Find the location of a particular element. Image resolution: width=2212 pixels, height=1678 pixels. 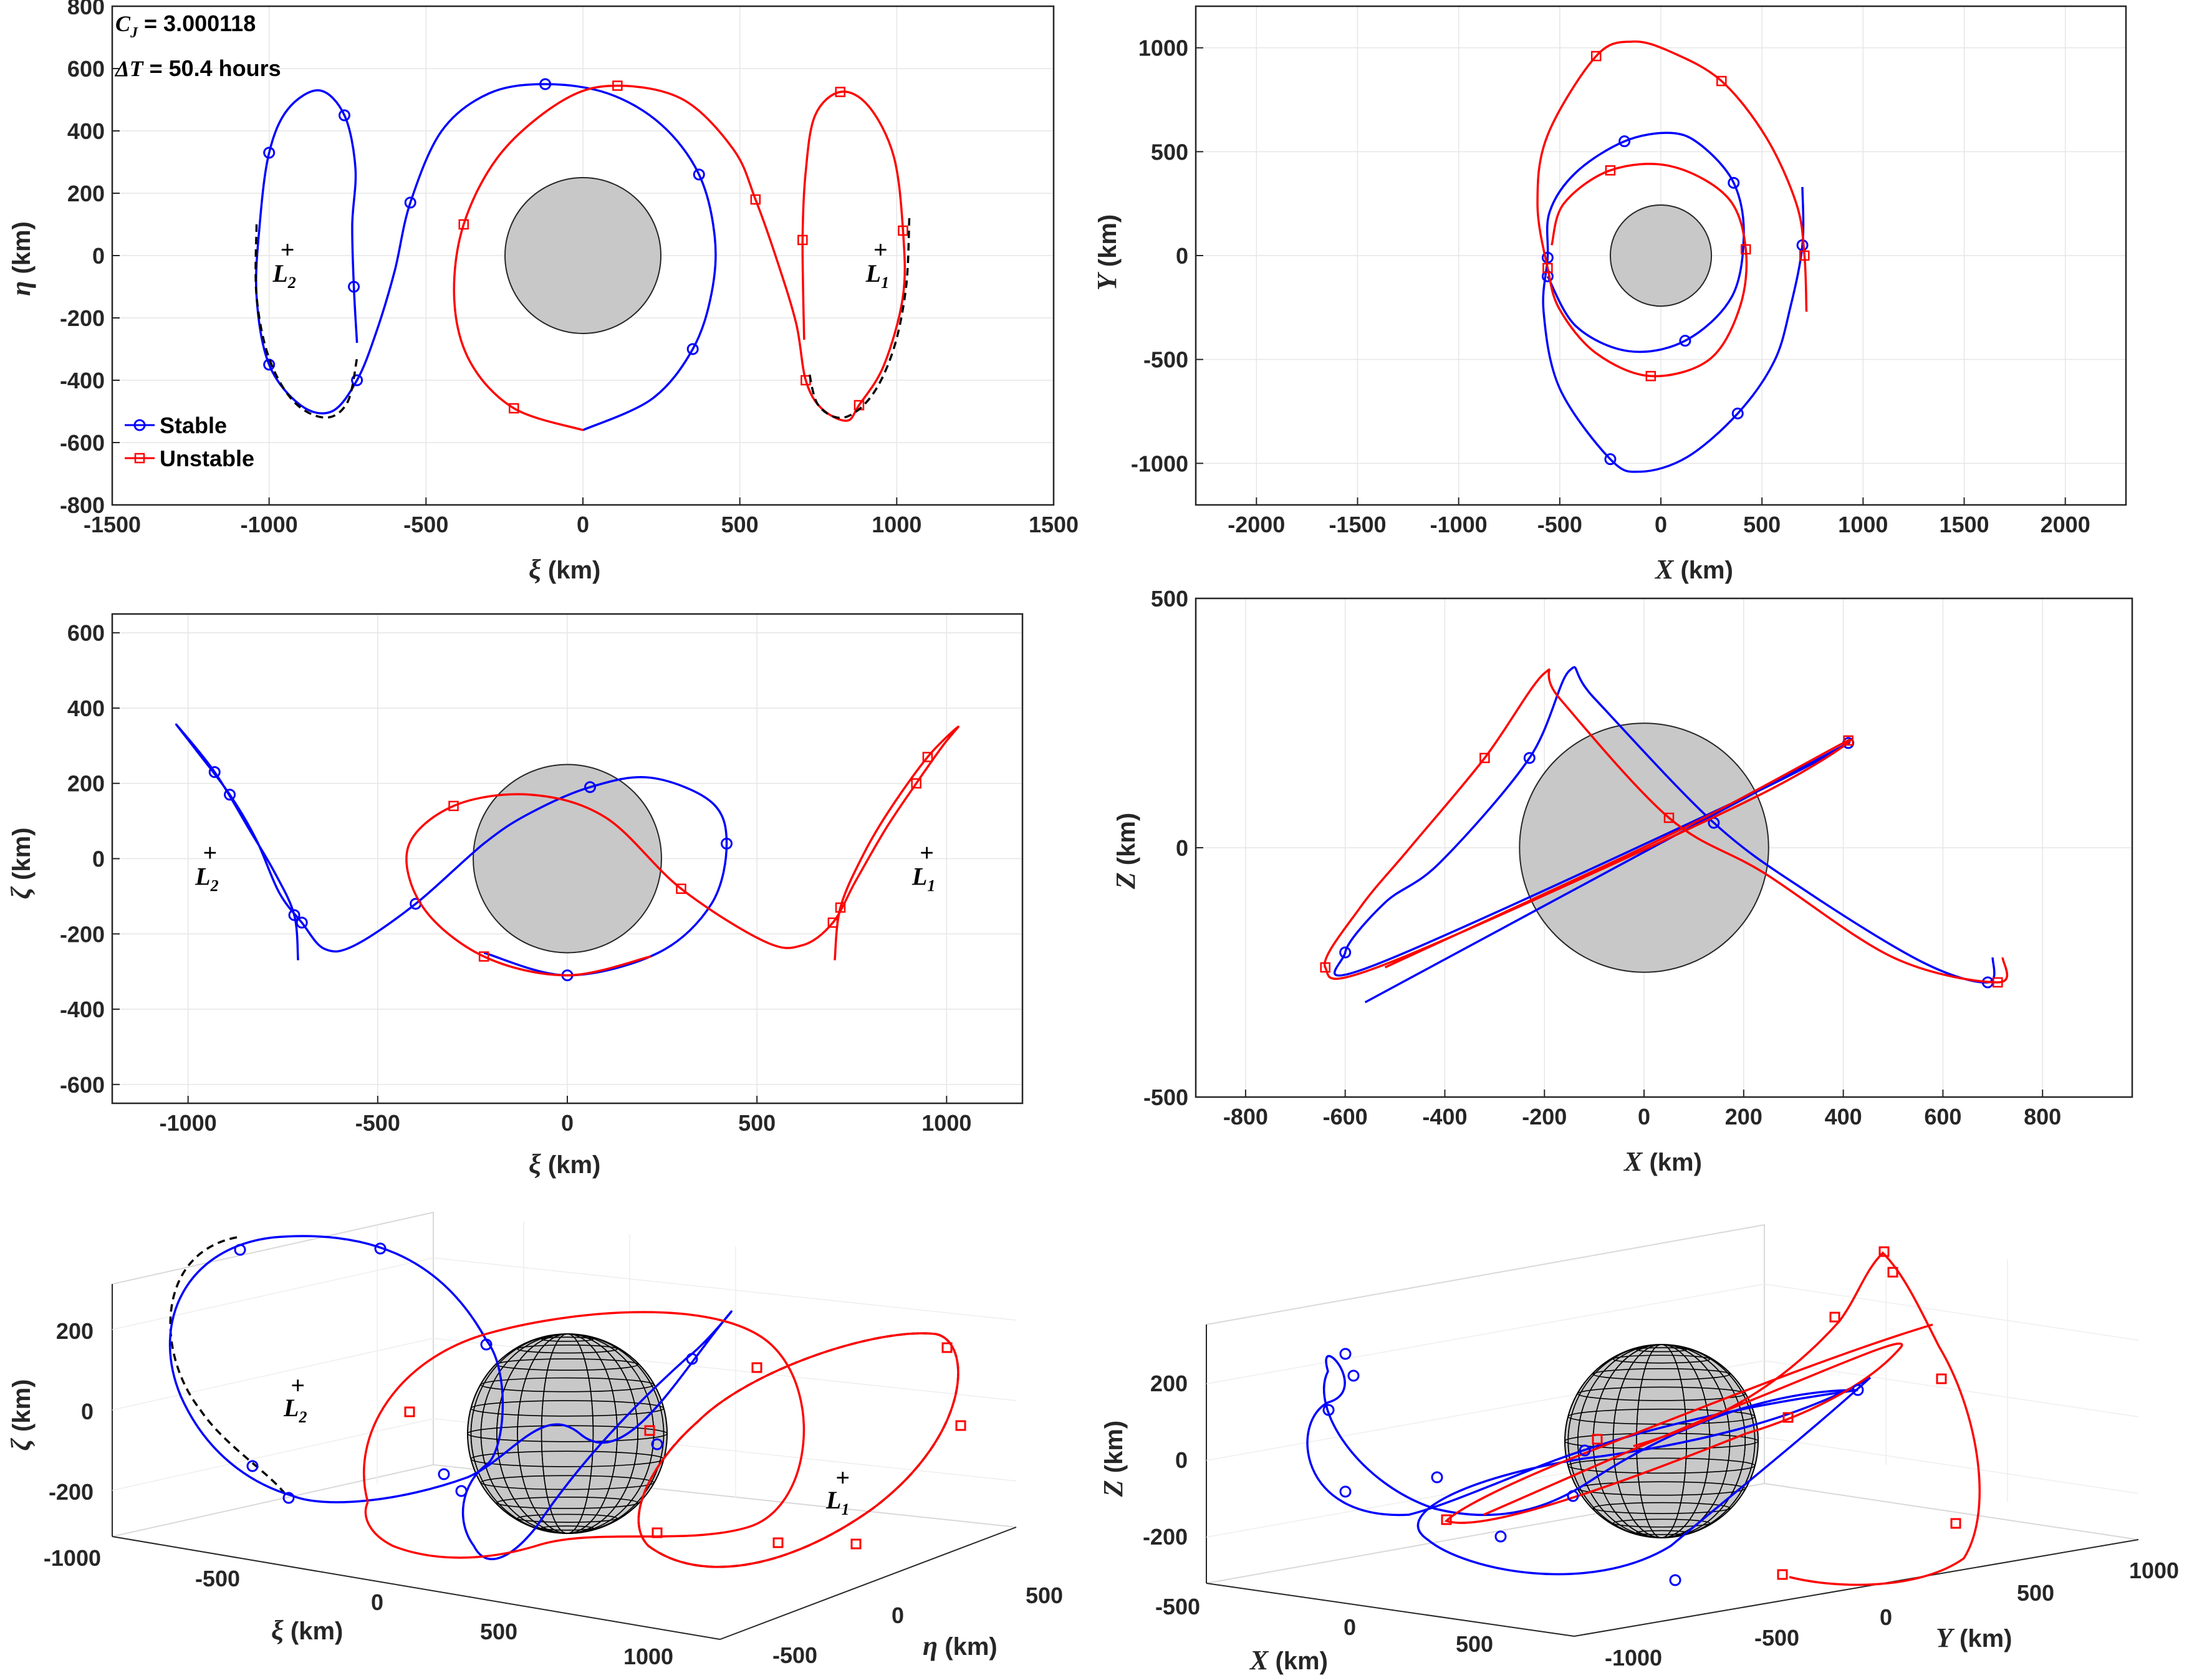

xi-tick: 0 is located at coordinates (377, 1602).